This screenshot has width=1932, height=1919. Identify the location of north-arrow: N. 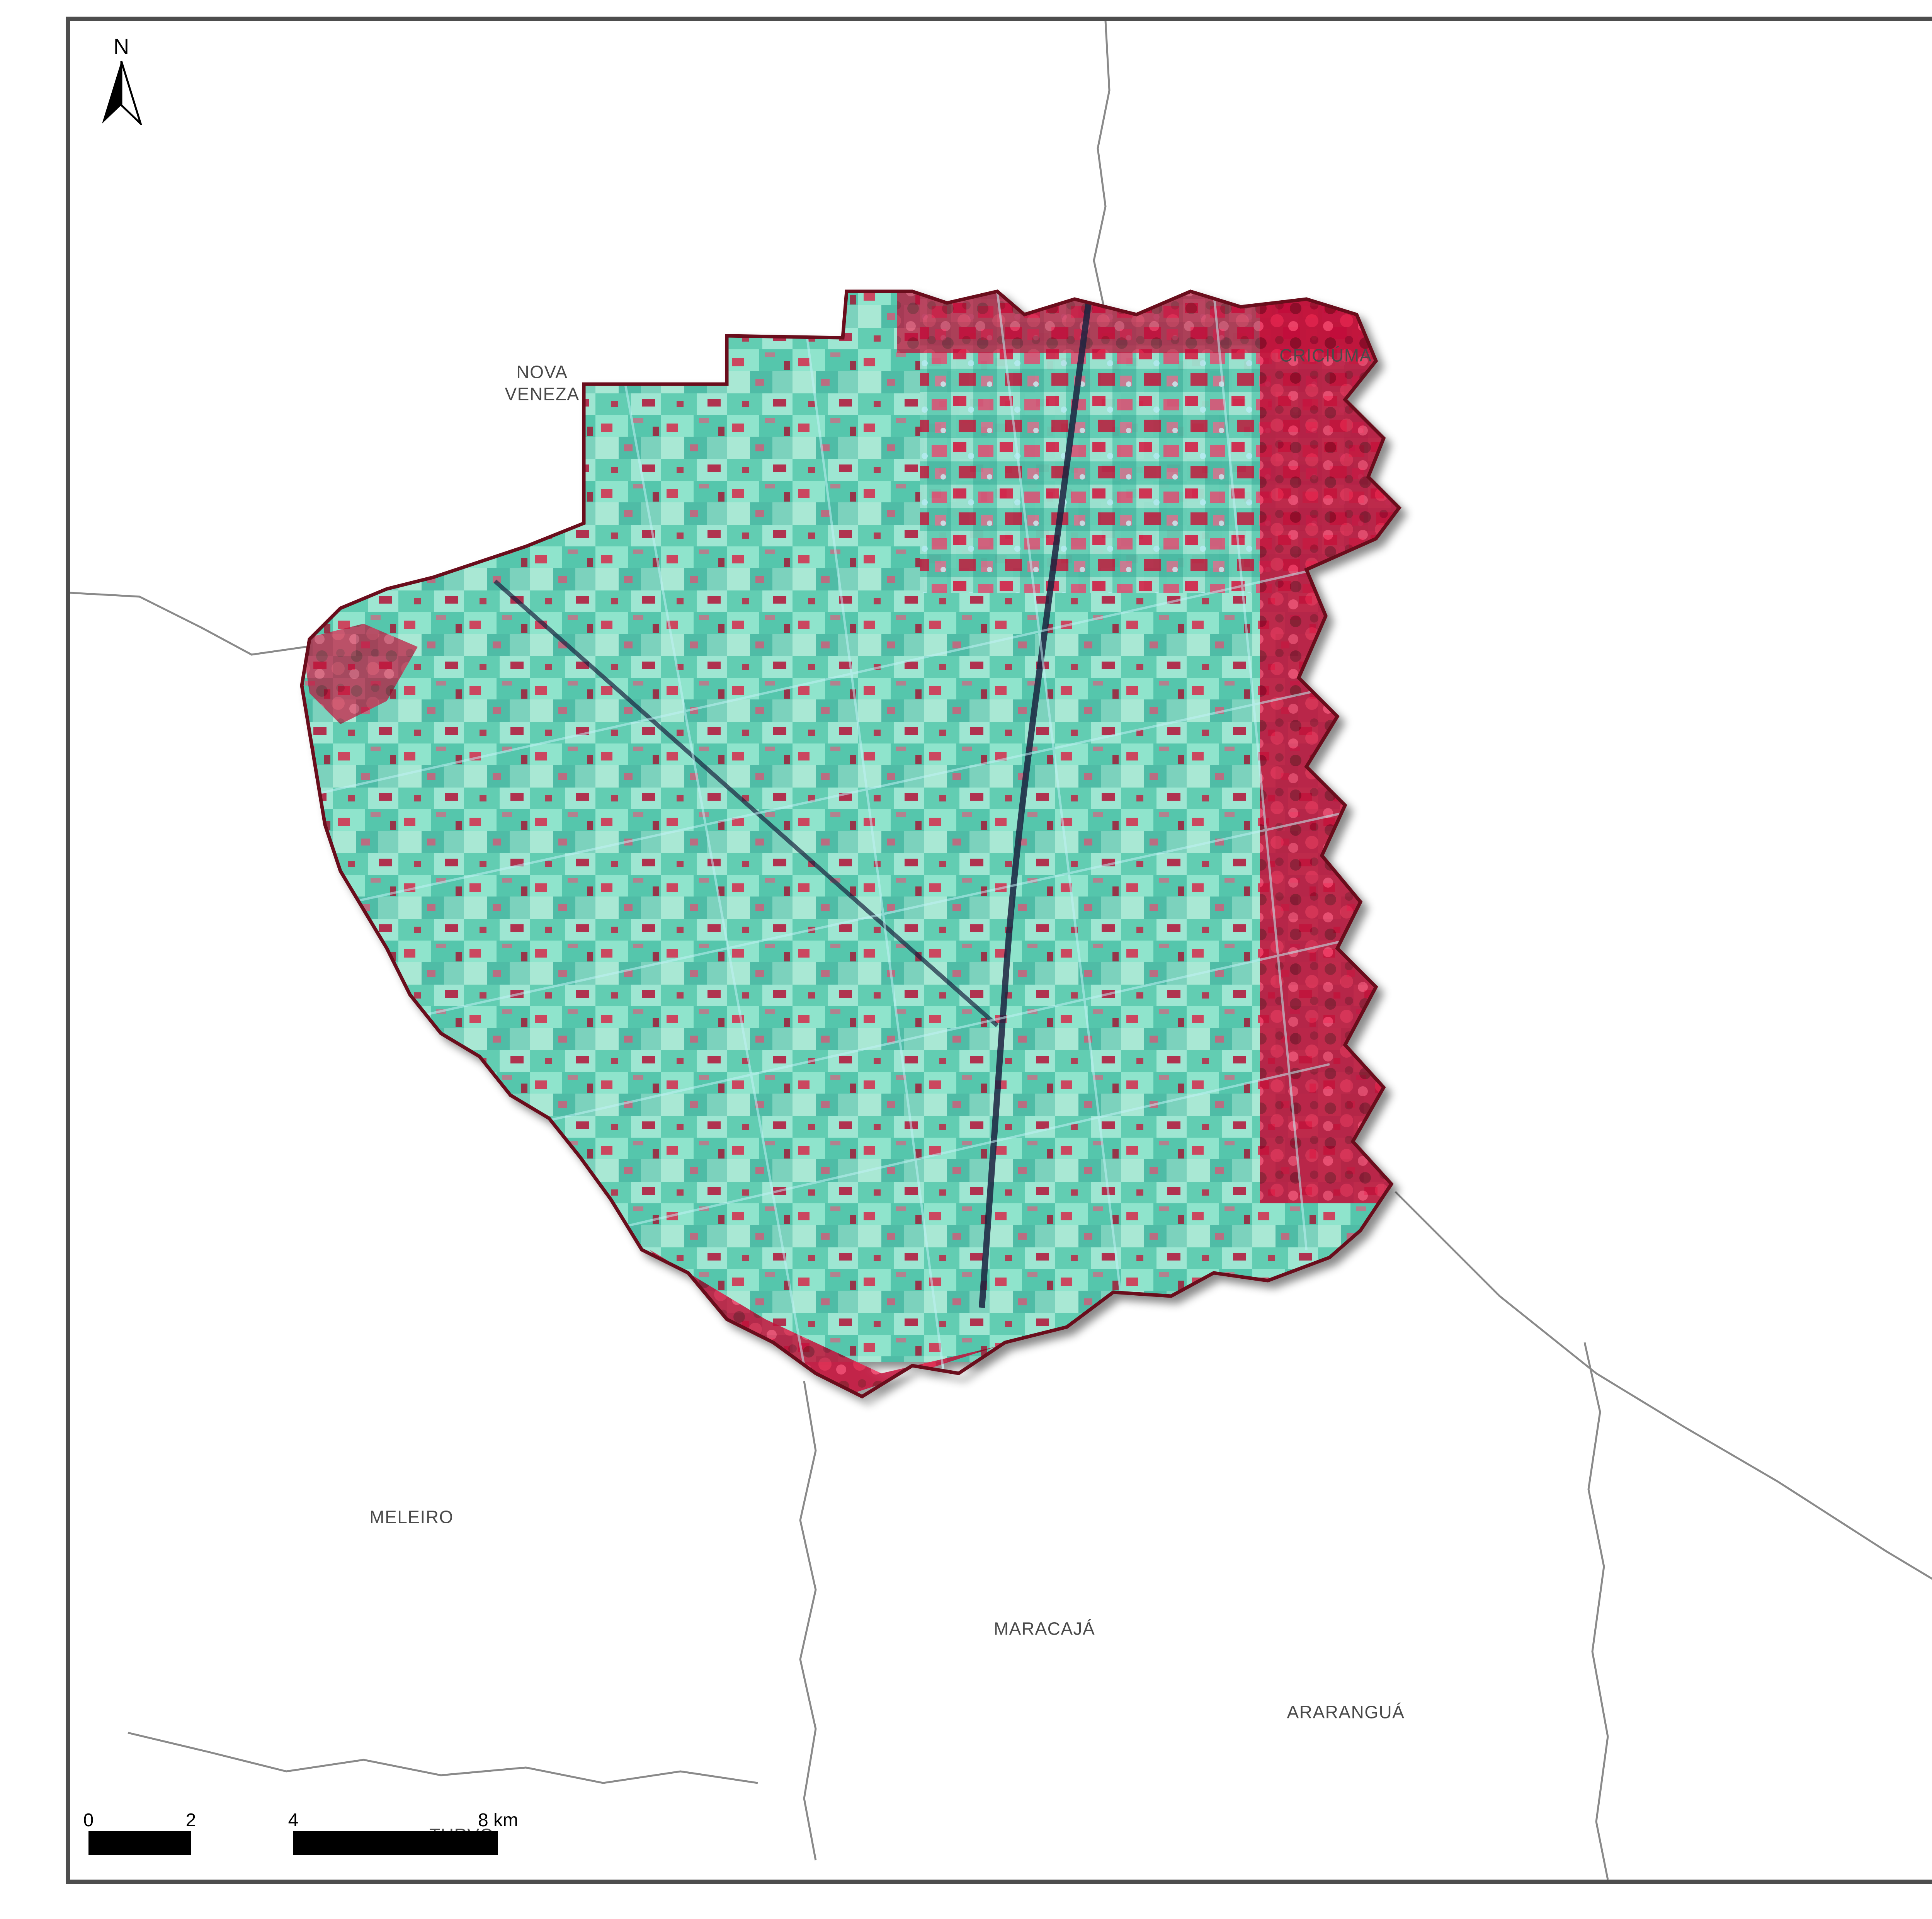
(121, 80).